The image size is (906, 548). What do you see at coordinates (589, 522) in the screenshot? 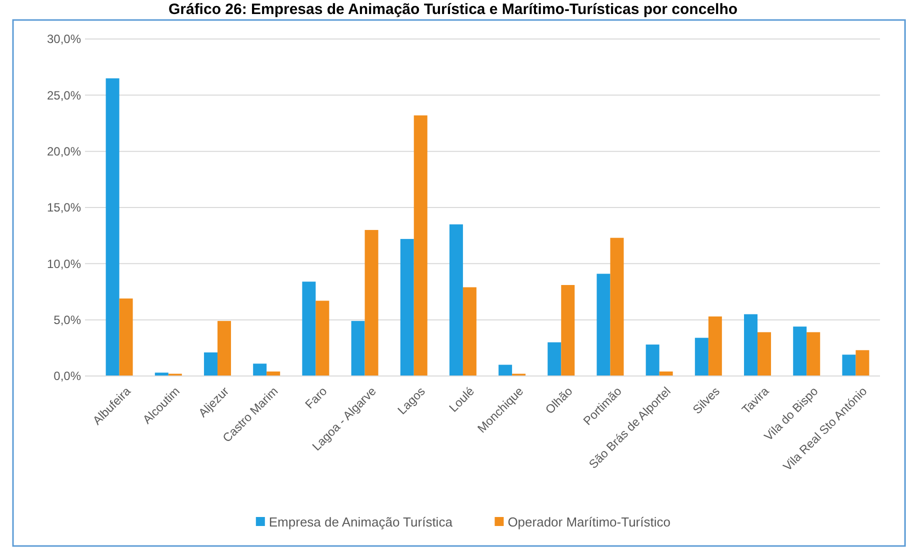
I see `legend-label: Operador Marítimo-Turístico` at bounding box center [589, 522].